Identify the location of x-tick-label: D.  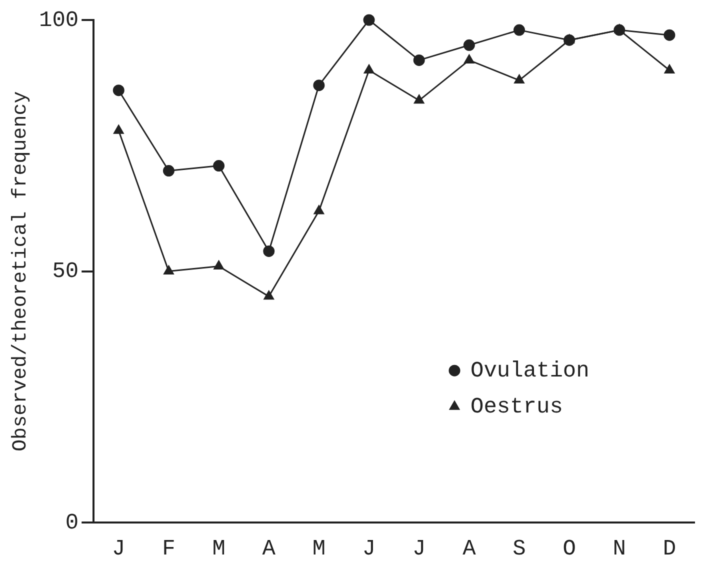
(669, 549).